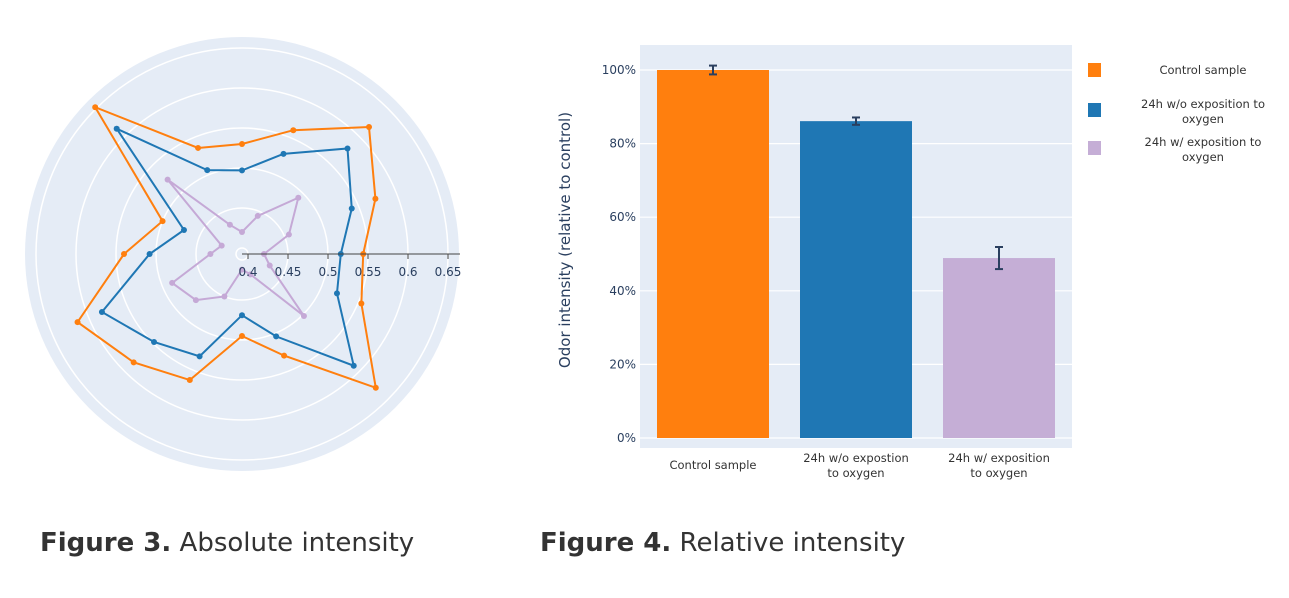 The height and width of the screenshot is (598, 1289). I want to click on y-tick-label: 60%, so click(622, 217).